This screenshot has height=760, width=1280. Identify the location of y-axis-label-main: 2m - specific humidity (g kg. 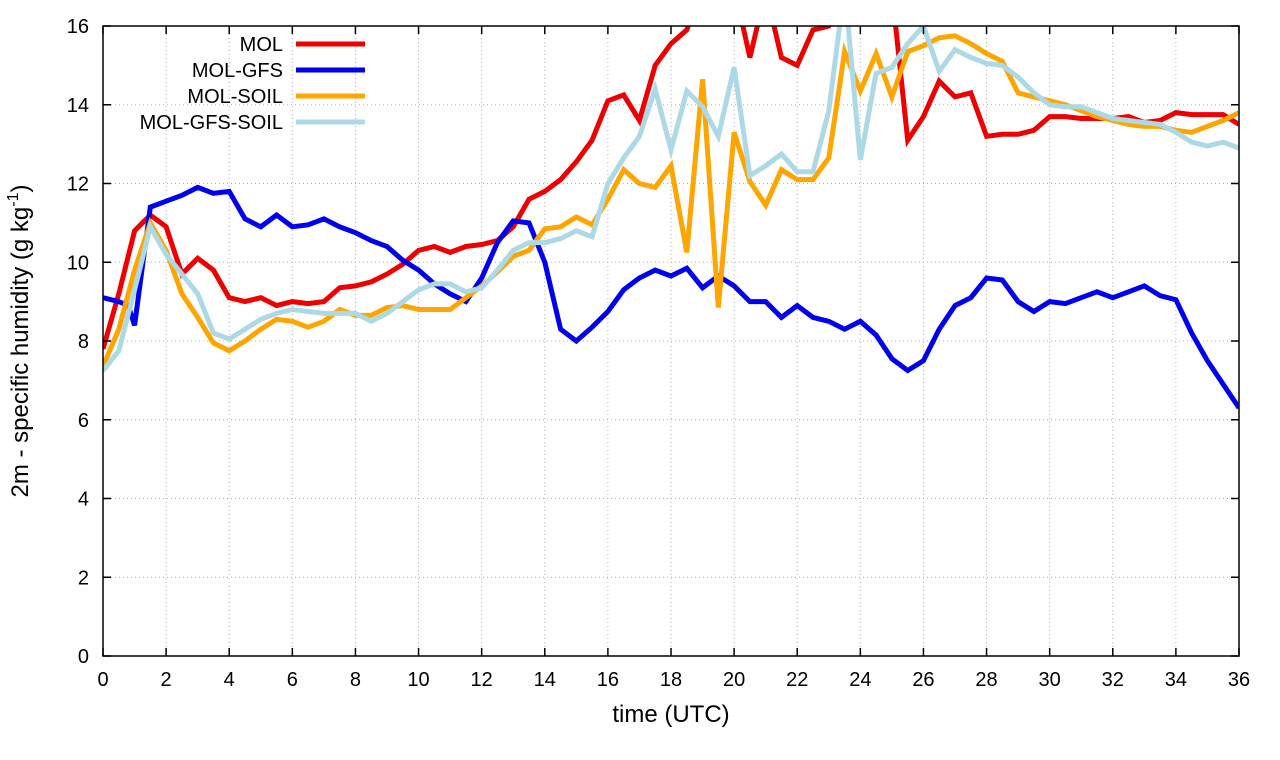
(20, 352).